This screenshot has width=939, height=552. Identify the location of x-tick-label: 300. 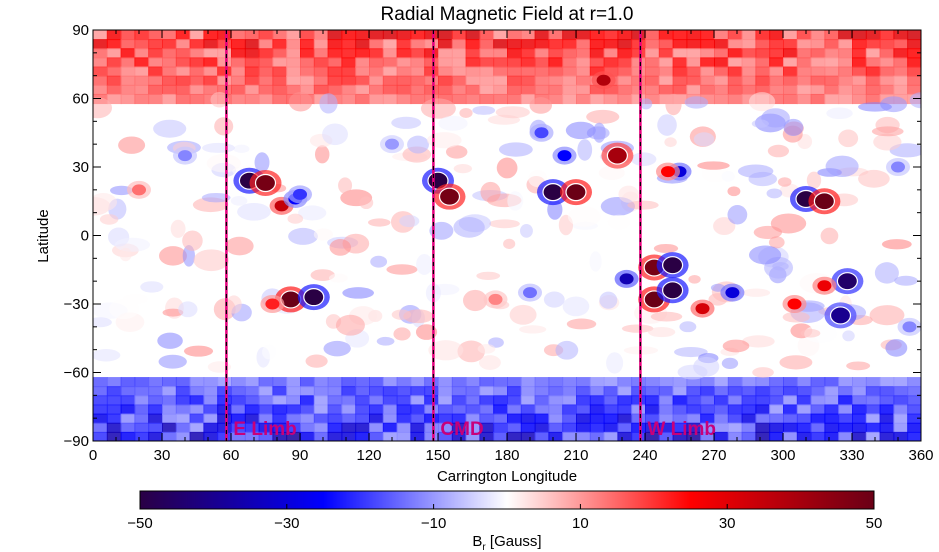
(782, 455).